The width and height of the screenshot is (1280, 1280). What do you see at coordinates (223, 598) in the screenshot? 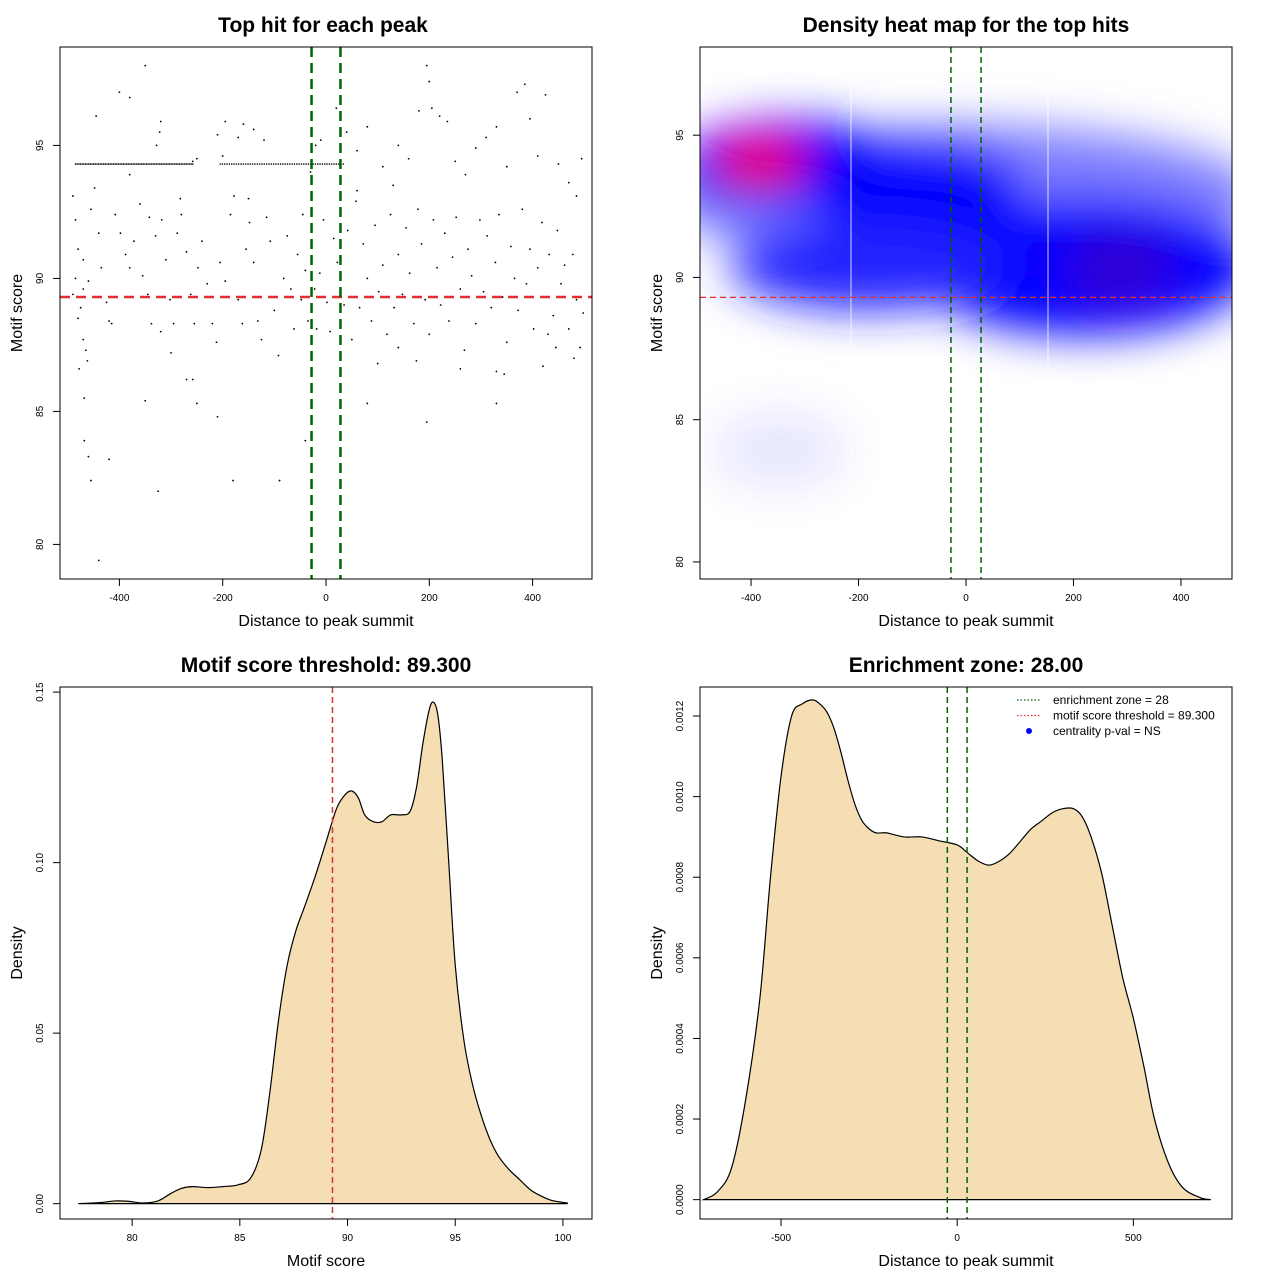
I see `scatter-x-tick-label: -200` at bounding box center [223, 598].